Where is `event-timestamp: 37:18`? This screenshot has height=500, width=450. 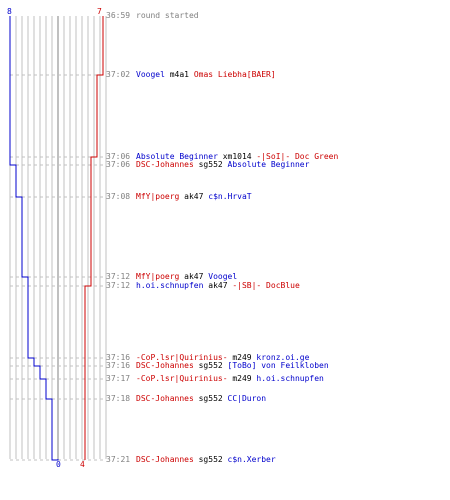 event-timestamp: 37:18 is located at coordinates (118, 398).